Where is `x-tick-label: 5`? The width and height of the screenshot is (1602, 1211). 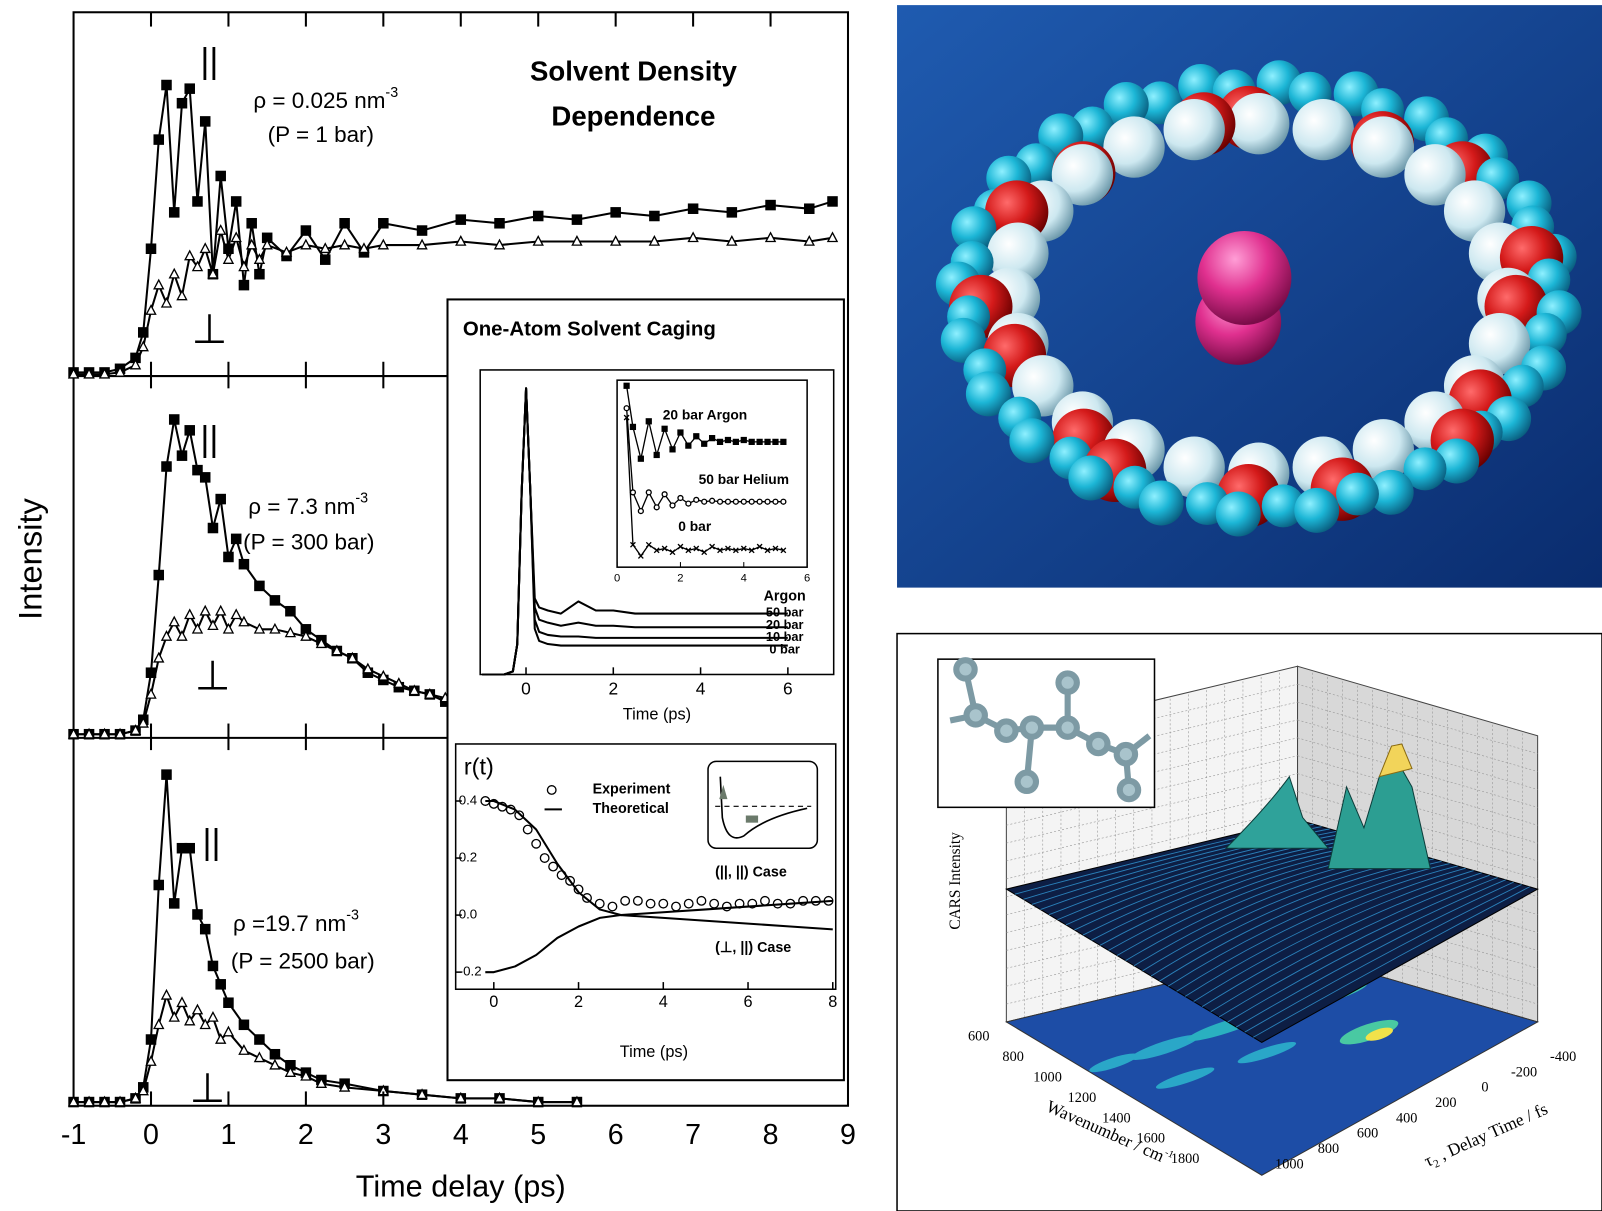
x-tick-label: 5 is located at coordinates (538, 1135).